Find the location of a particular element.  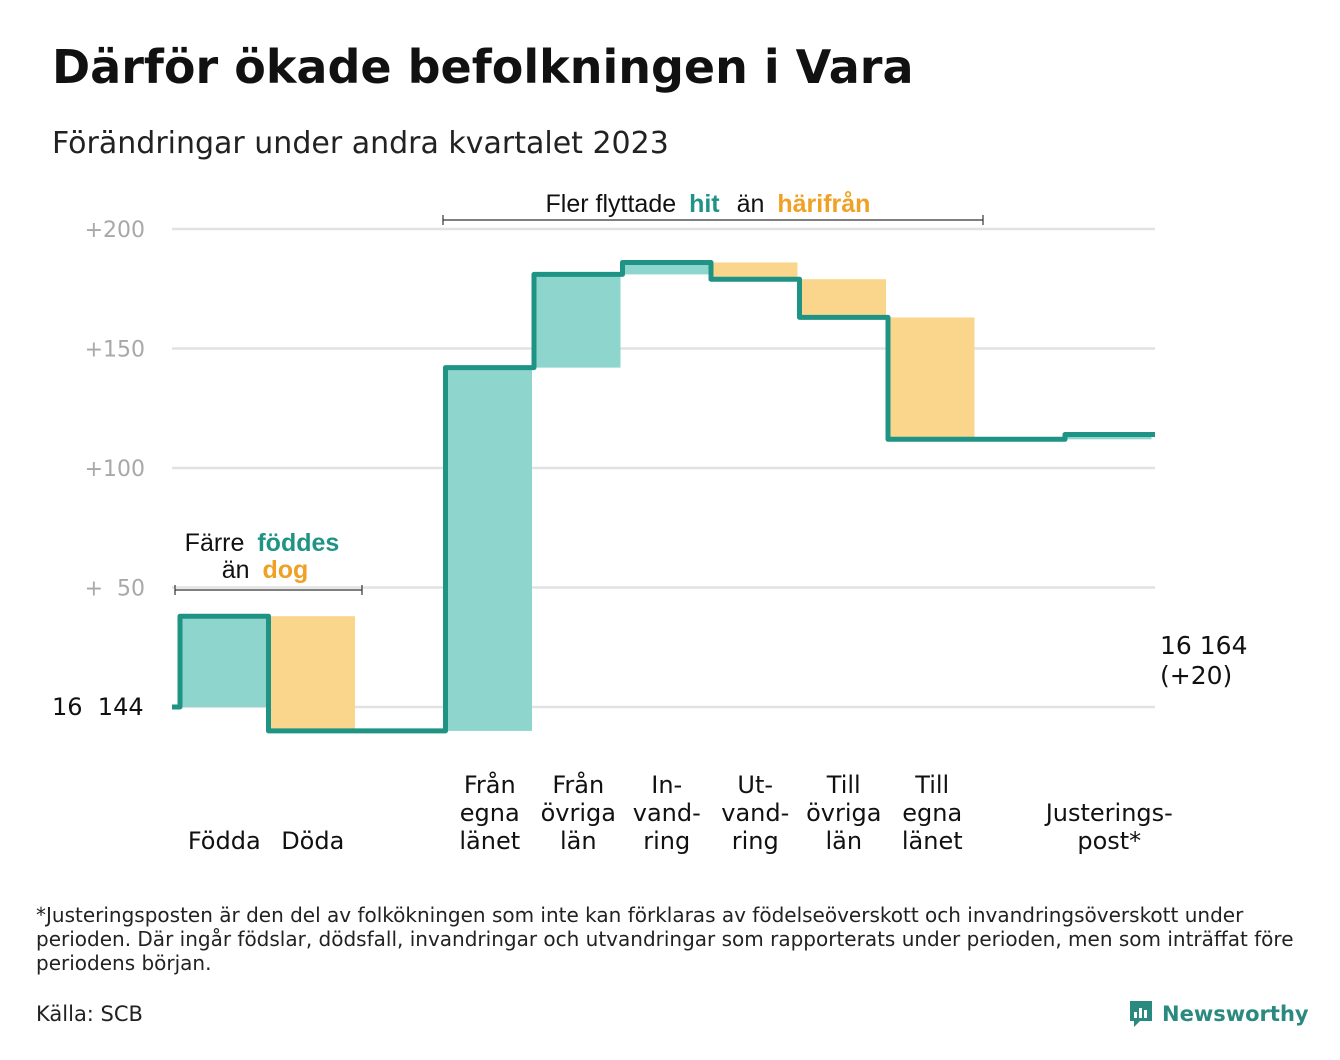

brand-logo: Newsworthy is located at coordinates (1218, 1014).